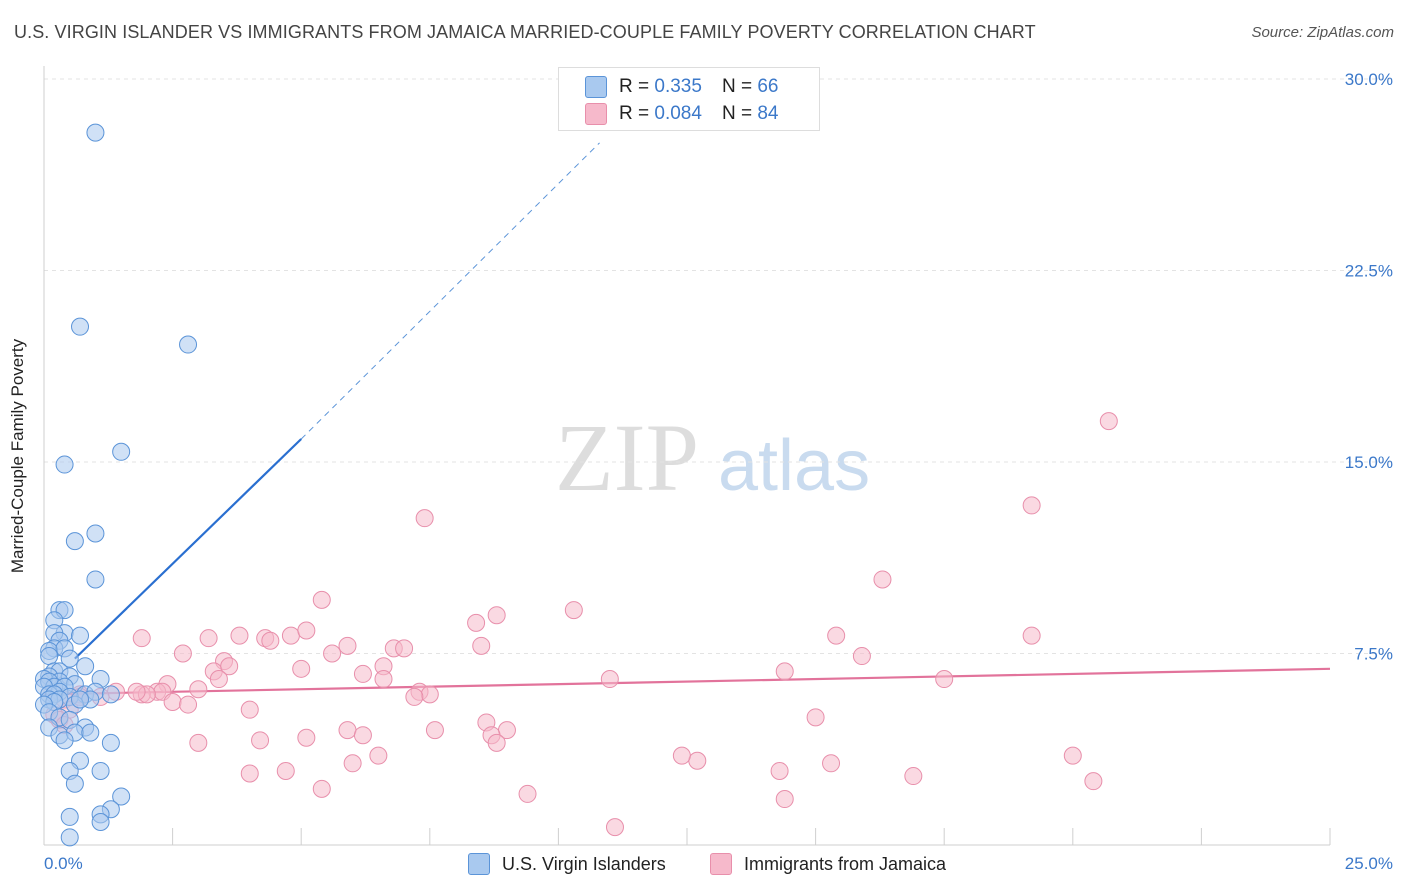 The width and height of the screenshot is (1406, 892). I want to click on trend-line-blue, so click(188, 549).